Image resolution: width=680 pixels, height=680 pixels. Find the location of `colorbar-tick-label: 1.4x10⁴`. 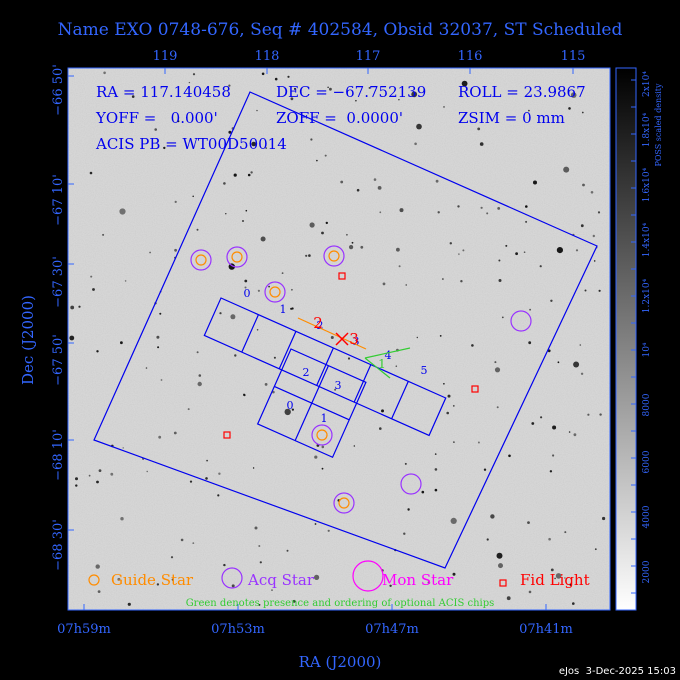

colorbar-tick-label: 1.4x10⁴ is located at coordinates (647, 239).